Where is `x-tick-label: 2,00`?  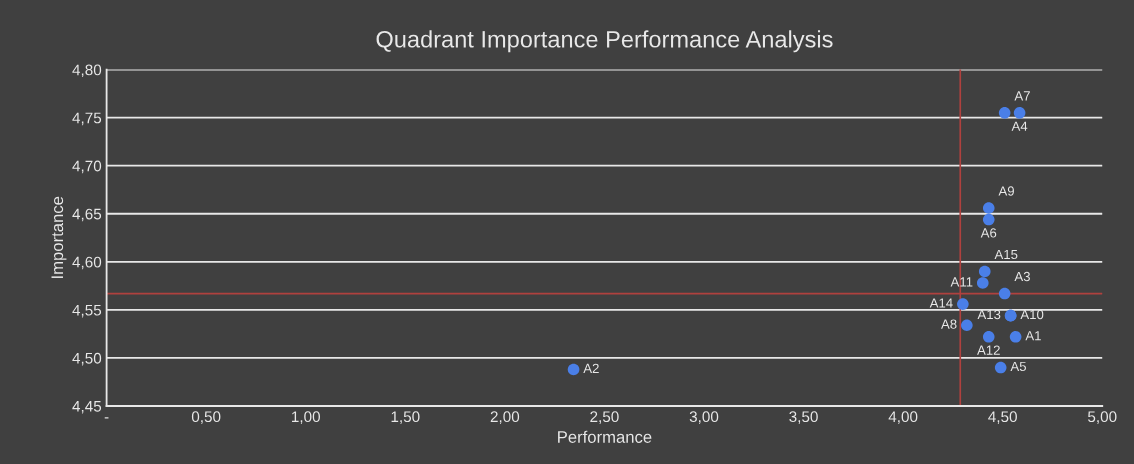
x-tick-label: 2,00 is located at coordinates (505, 417).